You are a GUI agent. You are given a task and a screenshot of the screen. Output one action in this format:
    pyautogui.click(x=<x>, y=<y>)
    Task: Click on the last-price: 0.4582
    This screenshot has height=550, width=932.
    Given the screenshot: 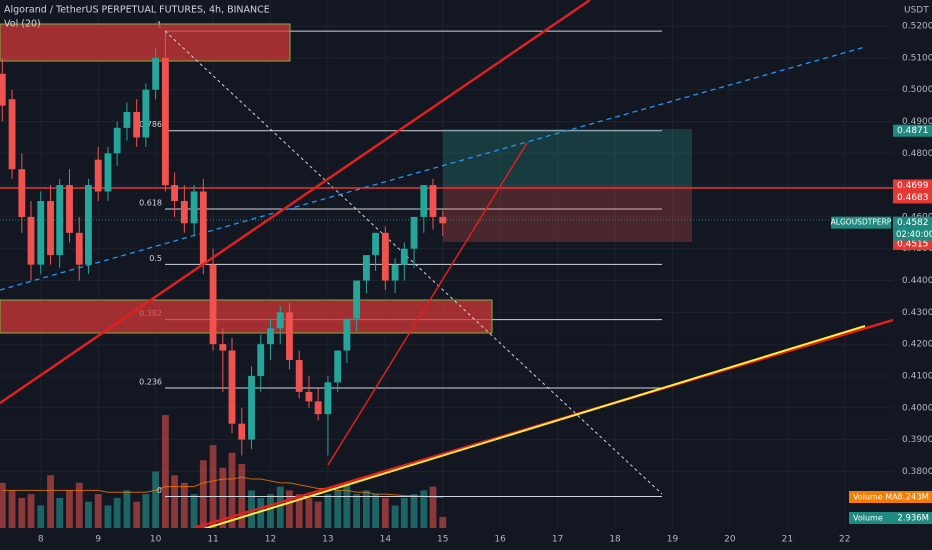 What is the action you would take?
    pyautogui.click(x=913, y=223)
    